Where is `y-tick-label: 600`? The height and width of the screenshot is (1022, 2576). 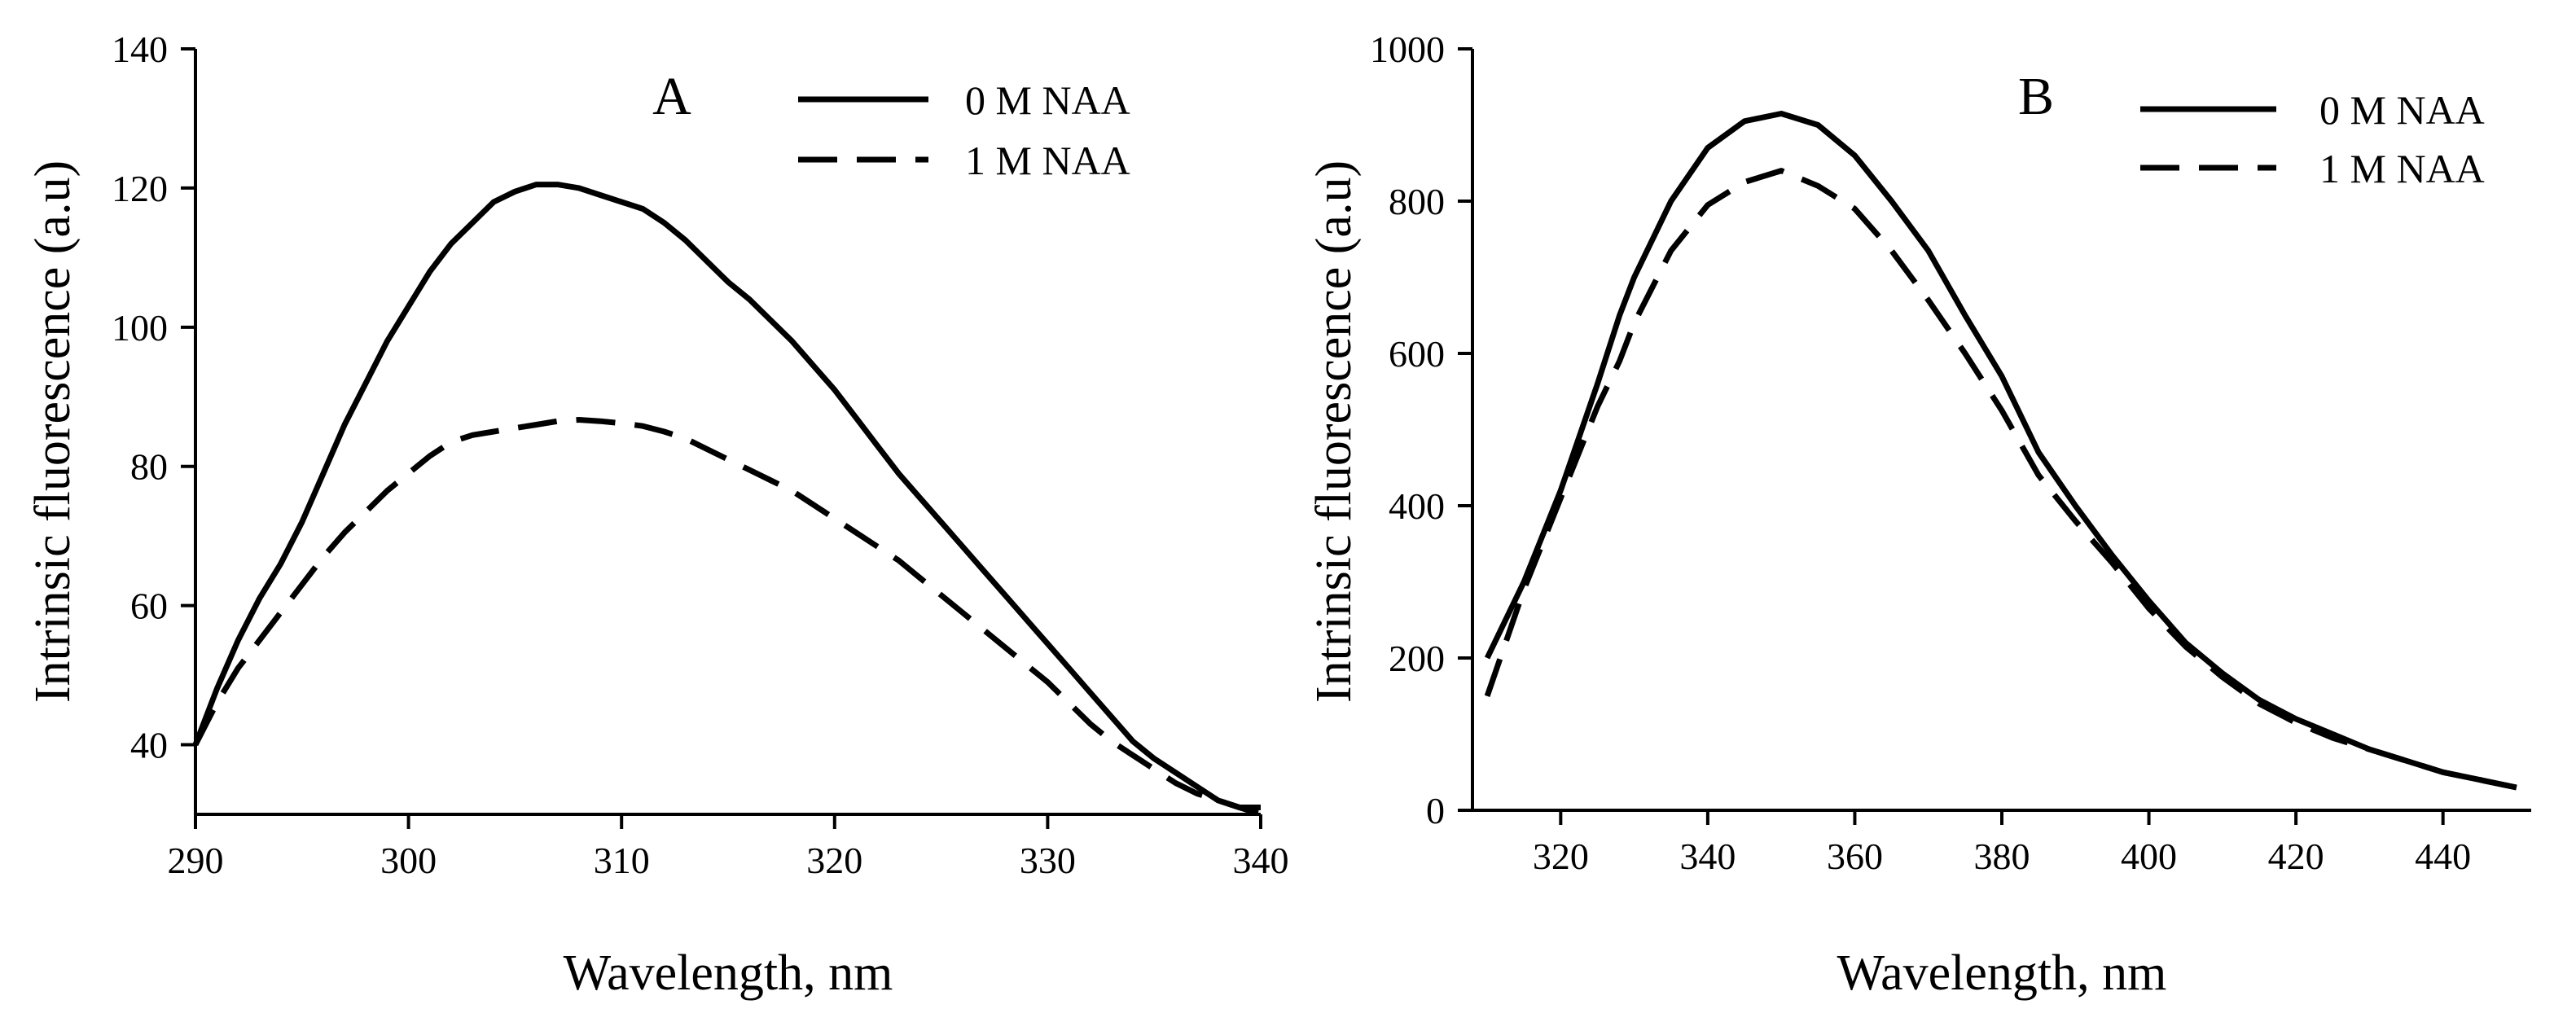
y-tick-label: 600 is located at coordinates (1417, 354).